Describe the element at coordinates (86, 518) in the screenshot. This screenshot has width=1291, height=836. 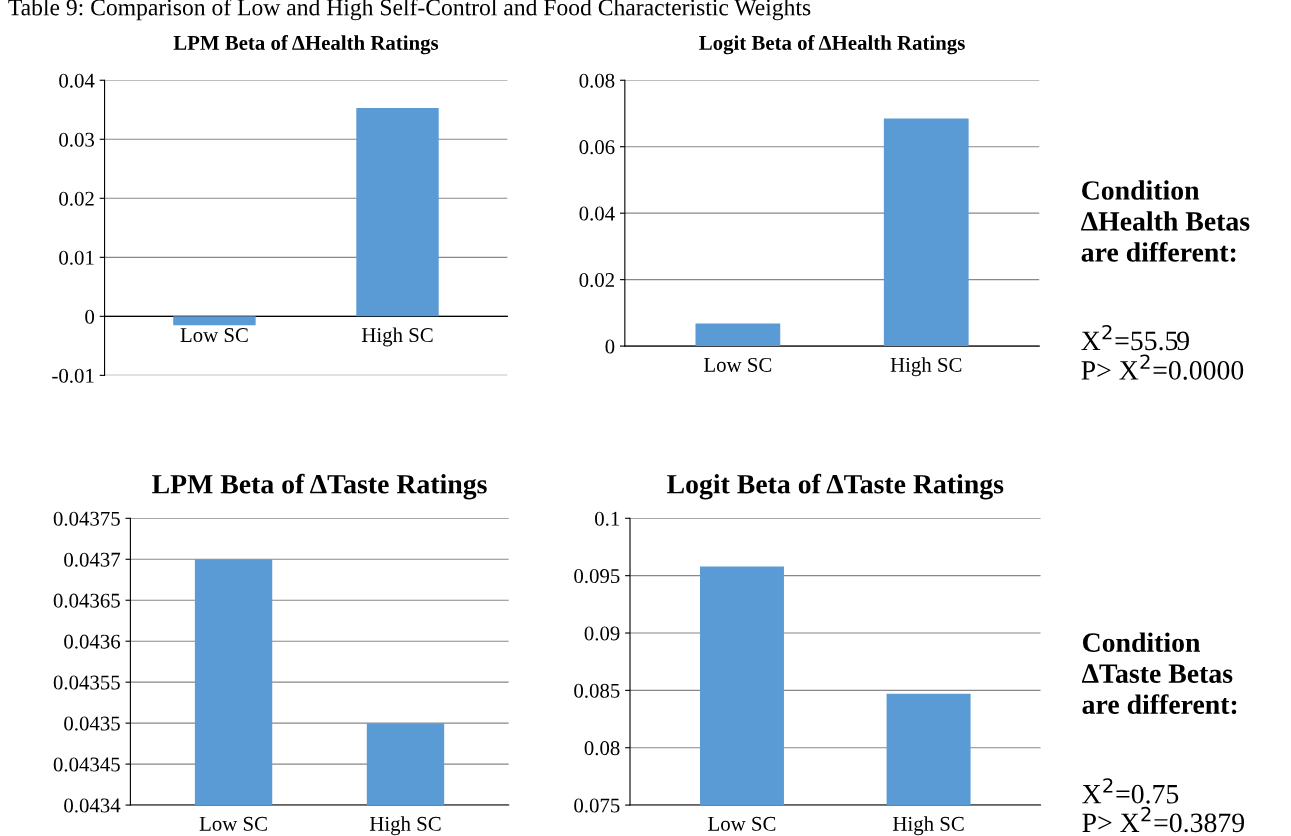
I see `y-tick-label: 0.04375` at that location.